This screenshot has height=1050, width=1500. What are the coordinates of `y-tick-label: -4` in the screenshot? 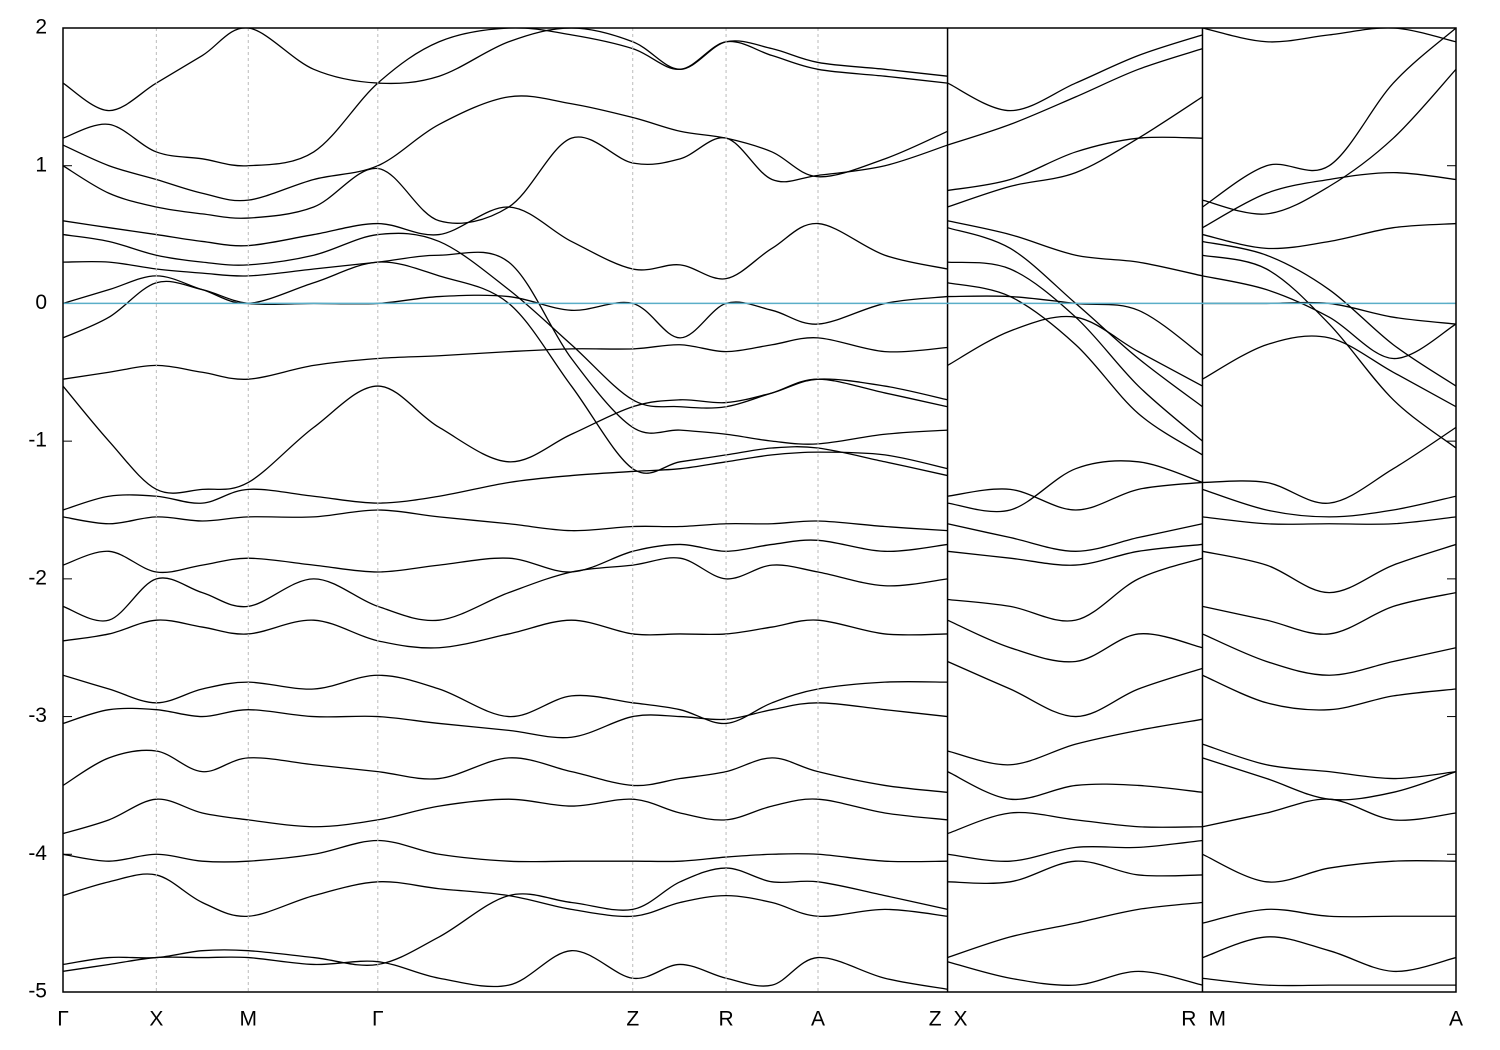 It's located at (37, 853).